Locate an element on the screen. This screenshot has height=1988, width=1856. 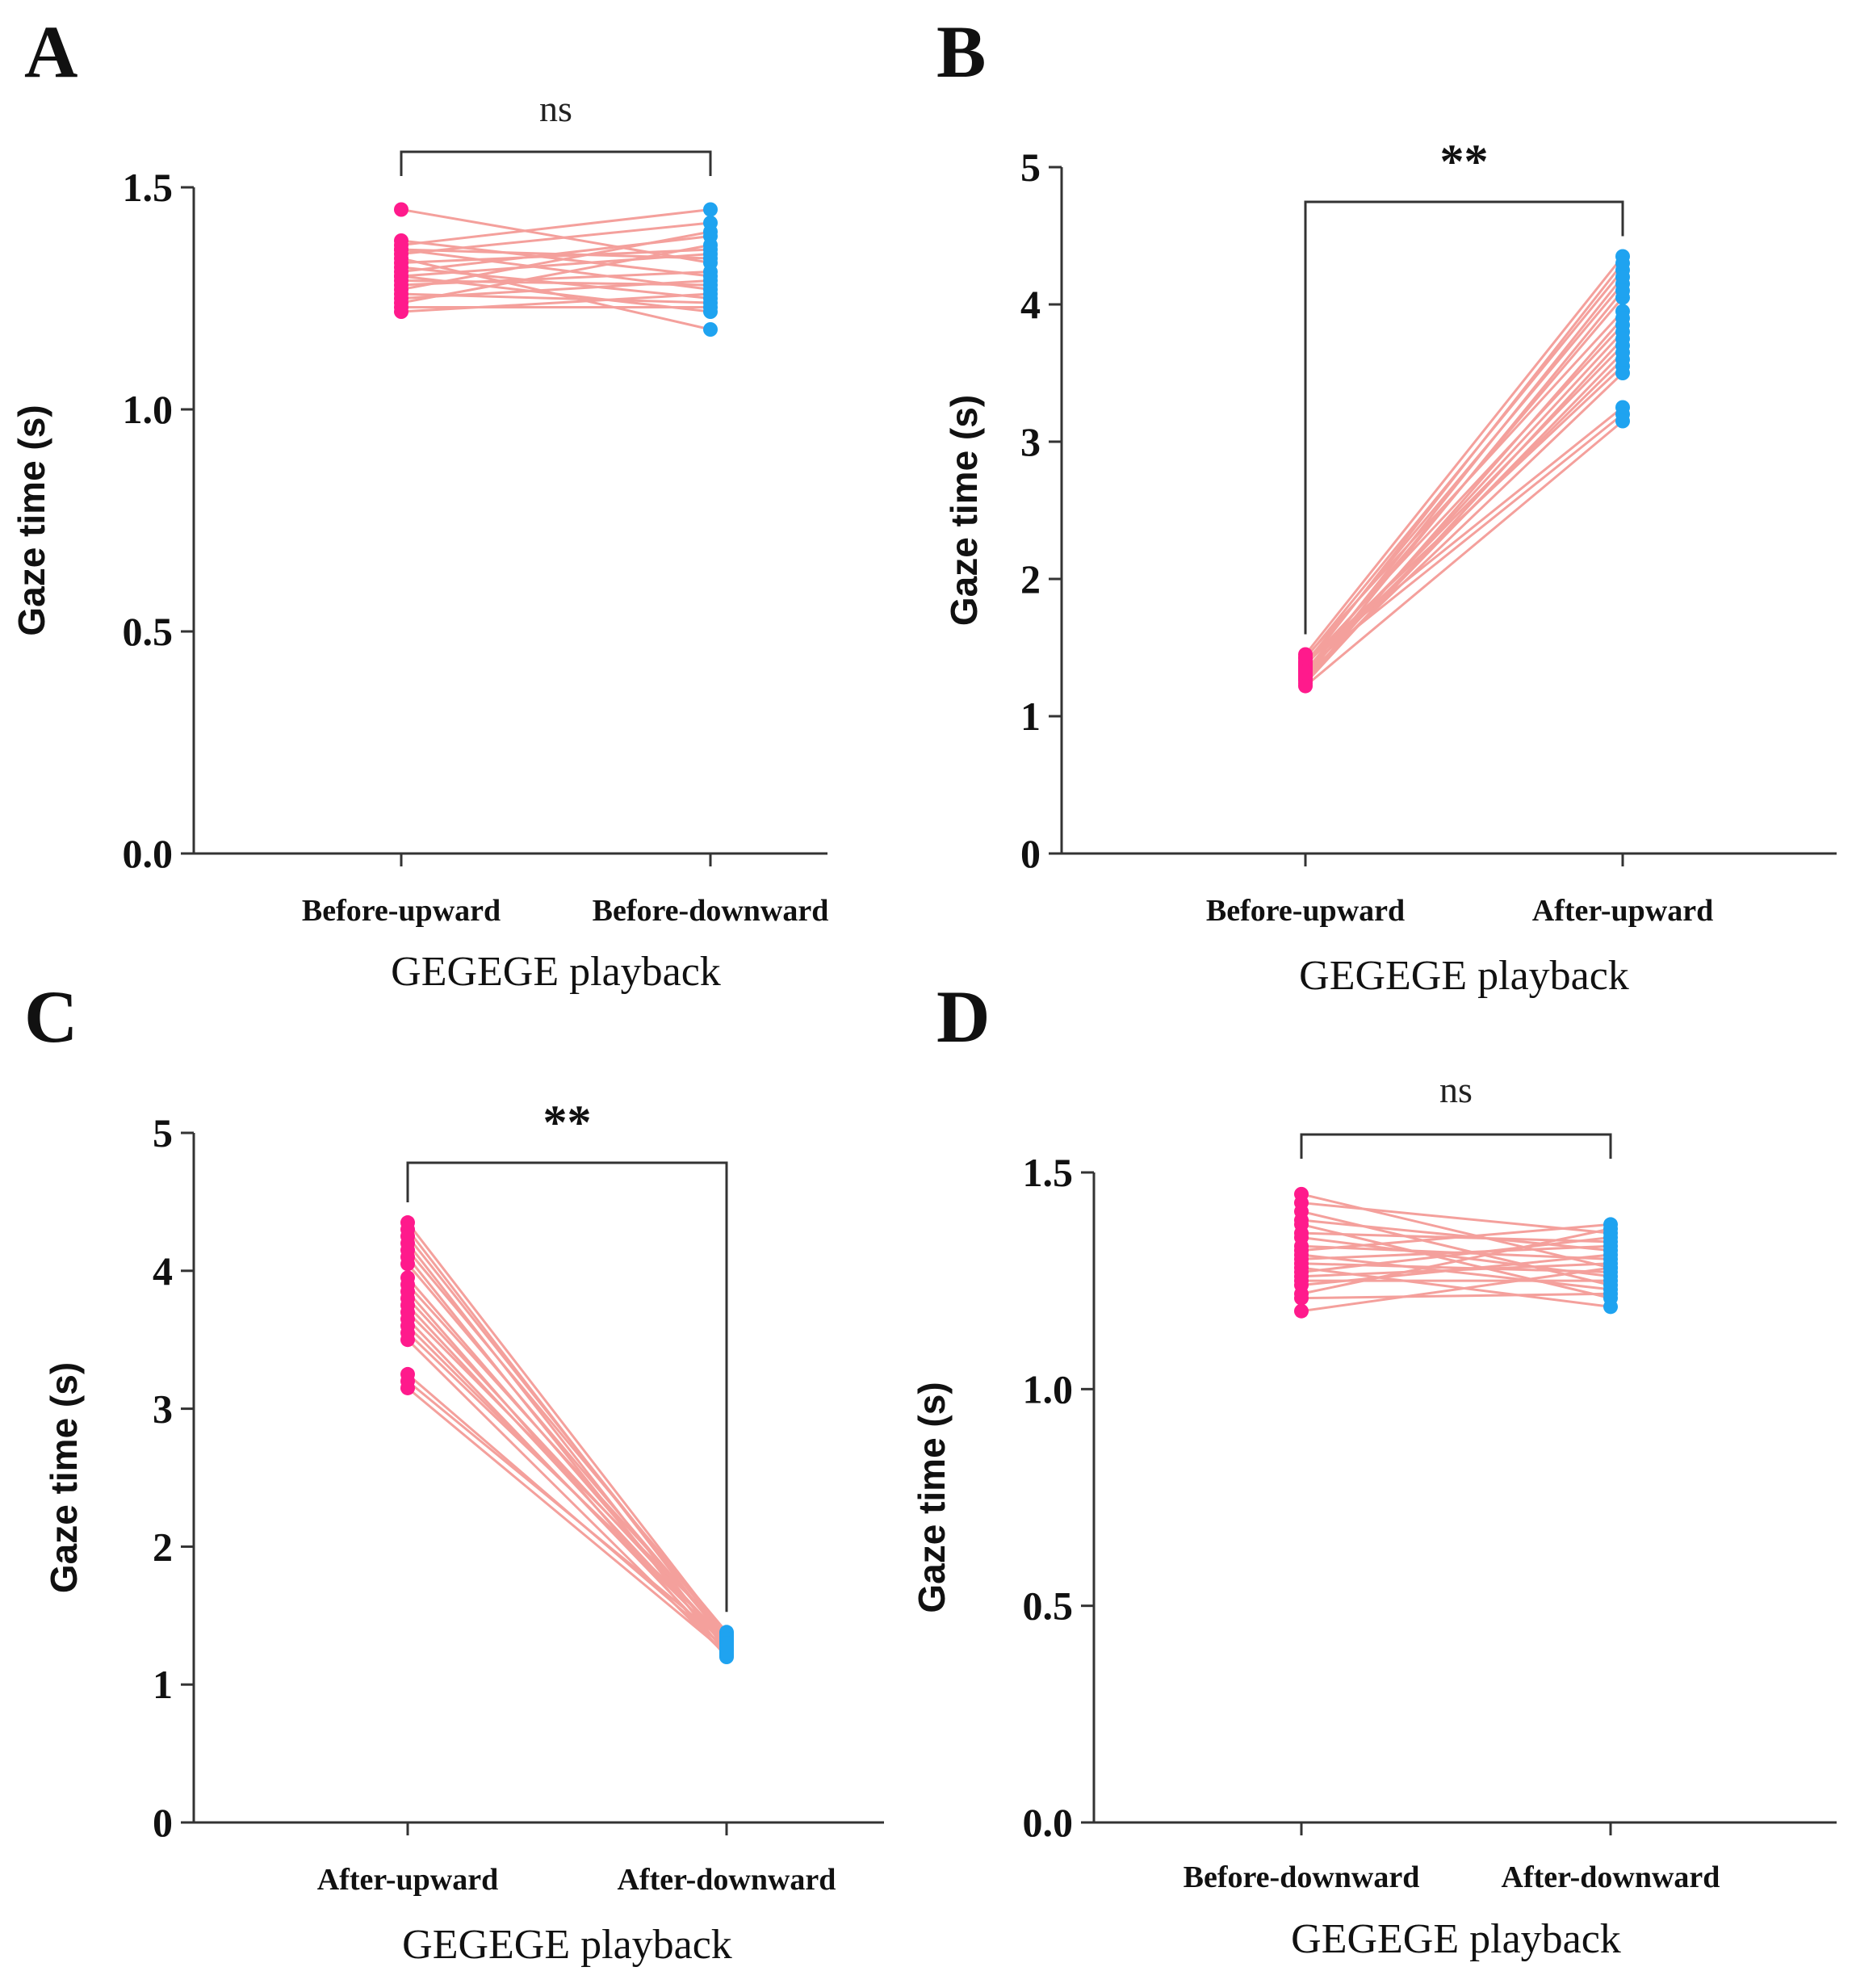
panel-letter: D is located at coordinates (963, 1017).